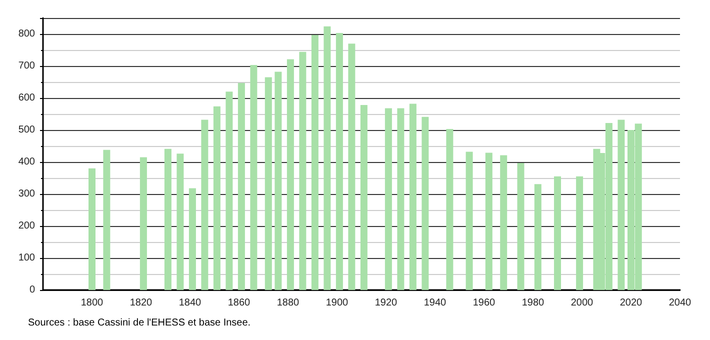  I want to click on y-tick-label: 200, so click(27, 226).